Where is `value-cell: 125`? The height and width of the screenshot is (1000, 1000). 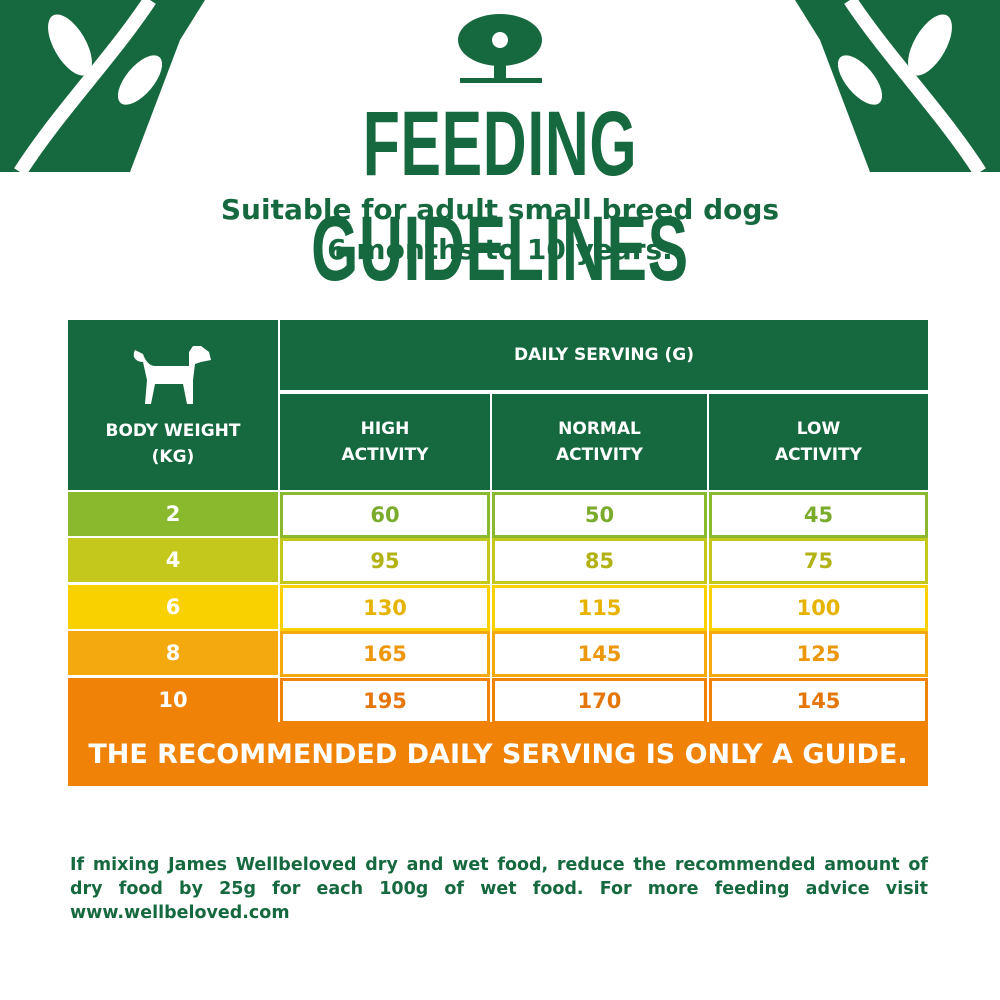 value-cell: 125 is located at coordinates (818, 654).